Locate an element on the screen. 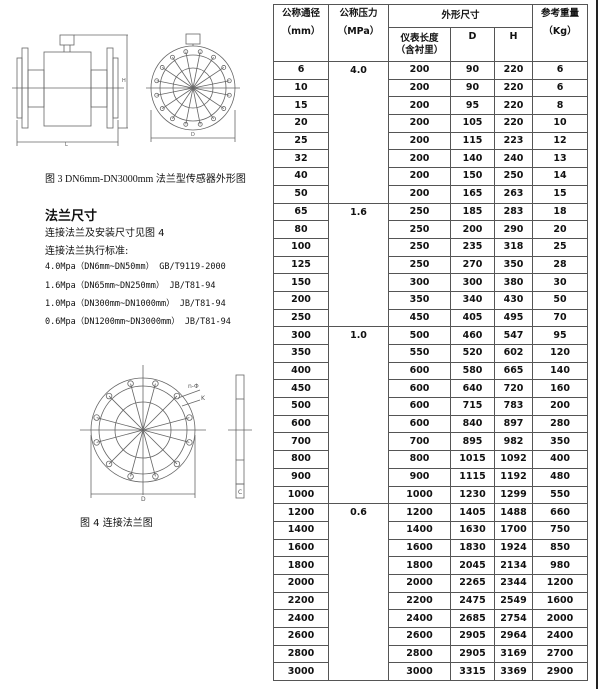 The image size is (600, 689). weight-cell: 14 is located at coordinates (560, 176).